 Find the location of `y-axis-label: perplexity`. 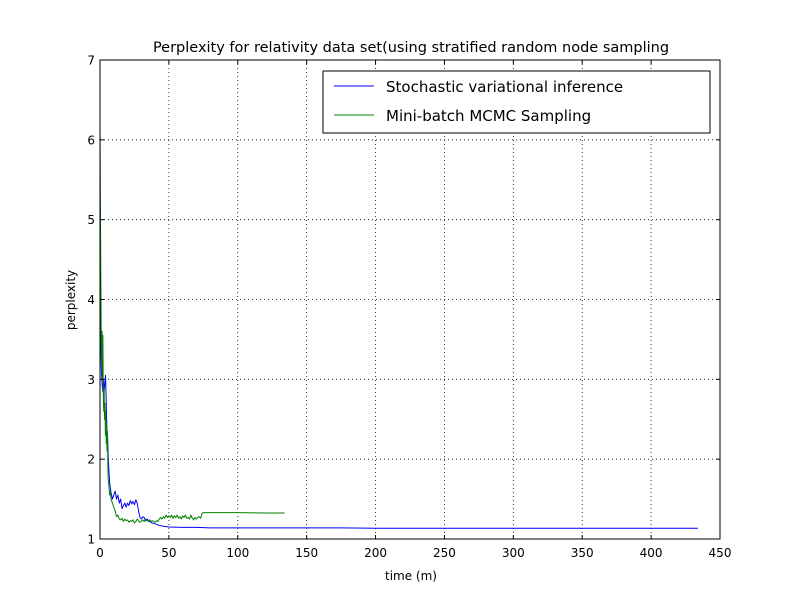

y-axis-label: perplexity is located at coordinates (71, 300).